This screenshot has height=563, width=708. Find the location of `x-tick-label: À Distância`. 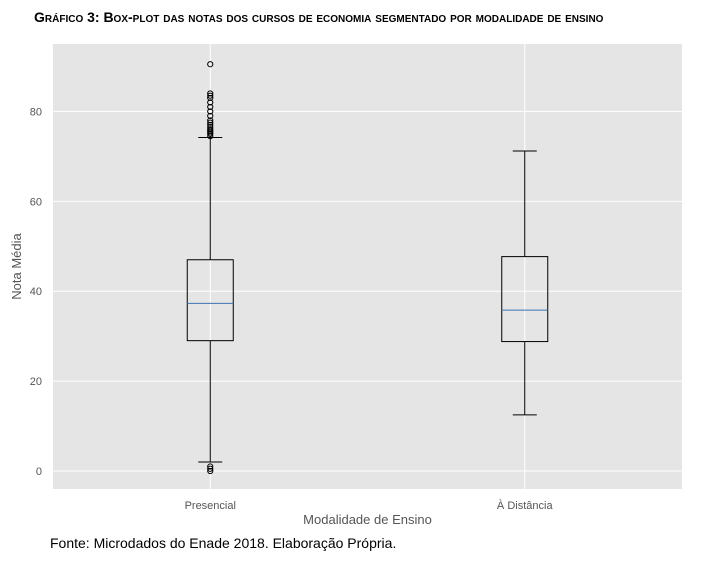

x-tick-label: À Distância is located at coordinates (525, 505).